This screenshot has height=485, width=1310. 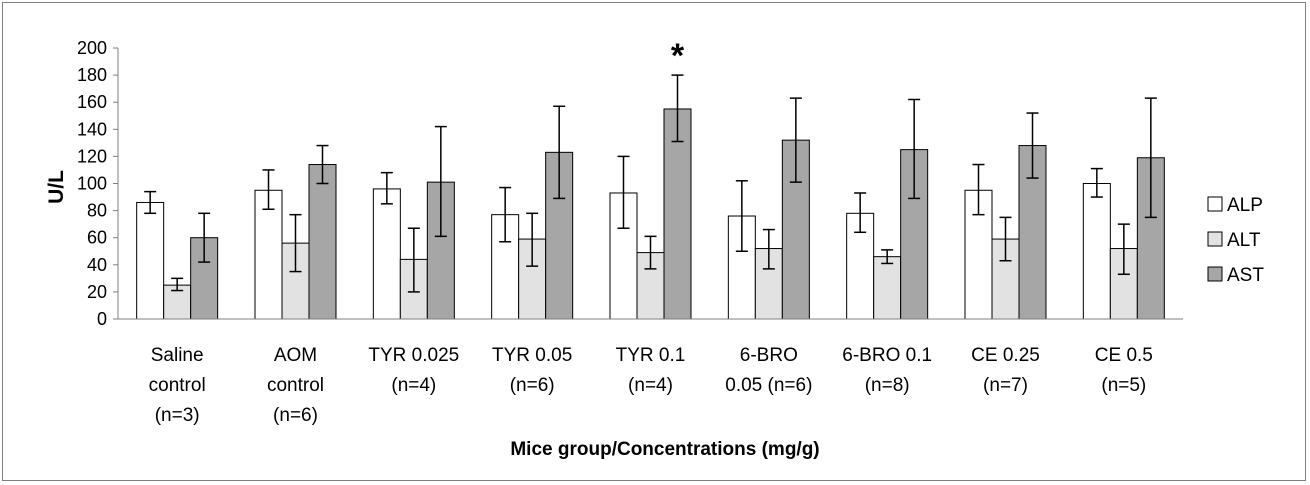 What do you see at coordinates (92, 129) in the screenshot?
I see `y-tick-label: 140` at bounding box center [92, 129].